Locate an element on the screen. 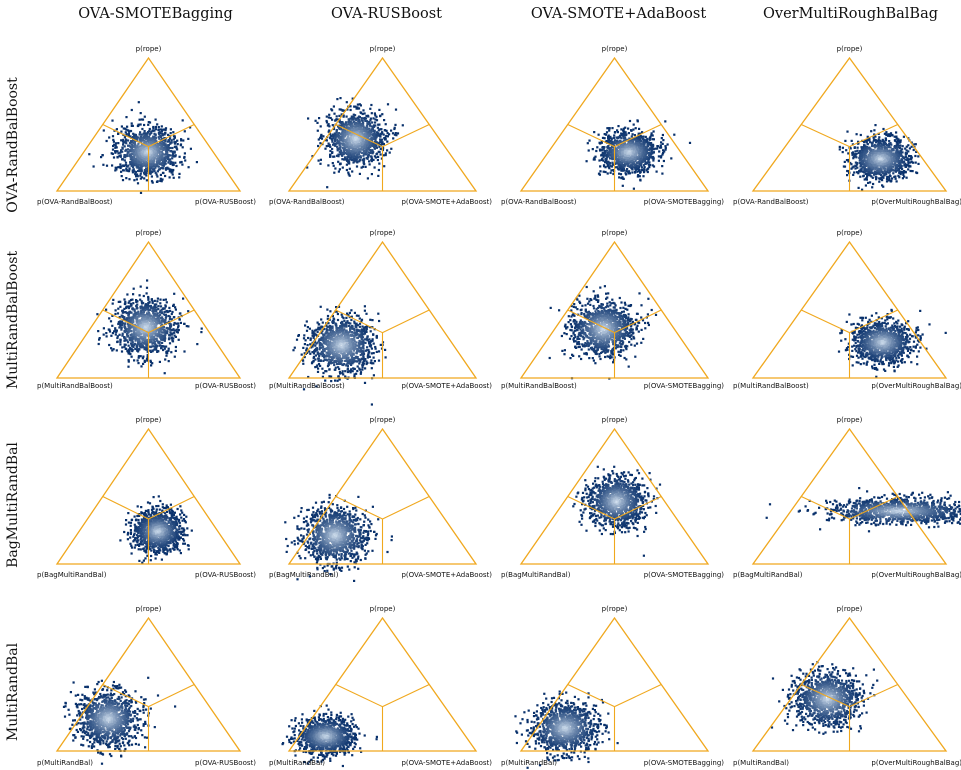 Image resolution: width=961 pixels, height=770 pixels. posterior-samples is located at coordinates (638, 154).